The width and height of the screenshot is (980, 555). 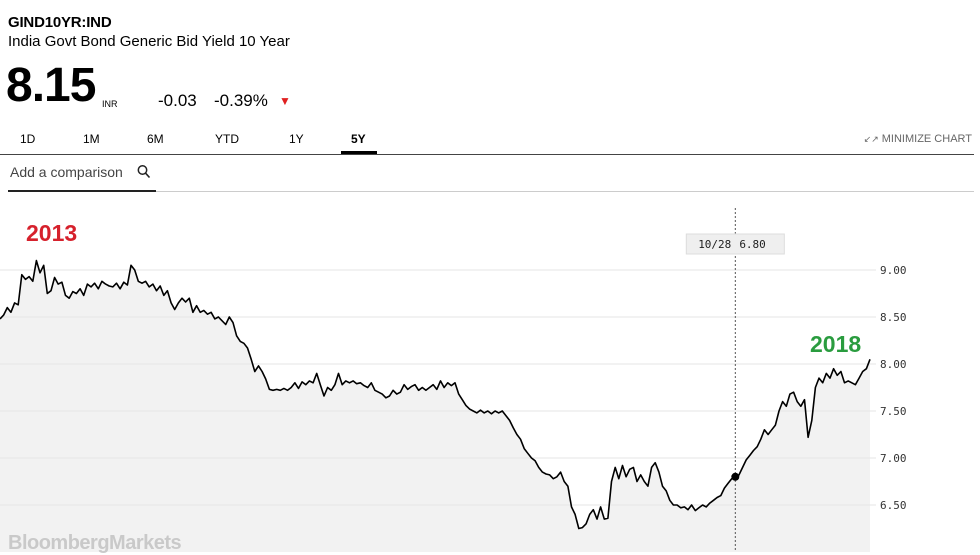 What do you see at coordinates (110, 104) in the screenshot?
I see `currency-label: INR` at bounding box center [110, 104].